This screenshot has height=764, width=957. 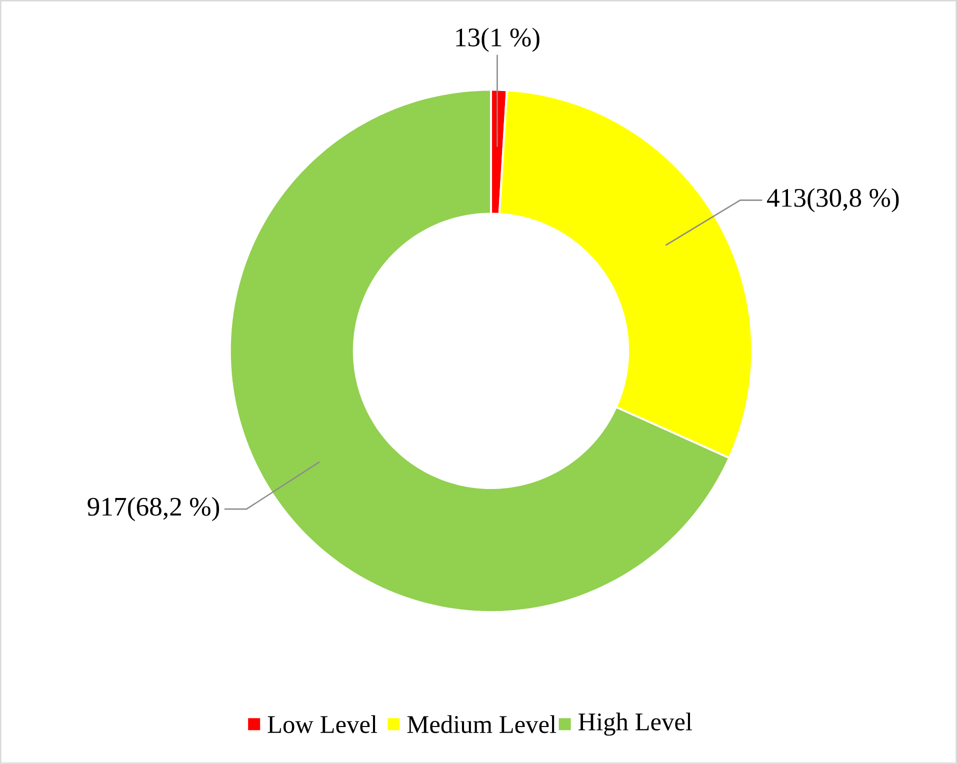 What do you see at coordinates (635, 724) in the screenshot?
I see `legend-label: High Level` at bounding box center [635, 724].